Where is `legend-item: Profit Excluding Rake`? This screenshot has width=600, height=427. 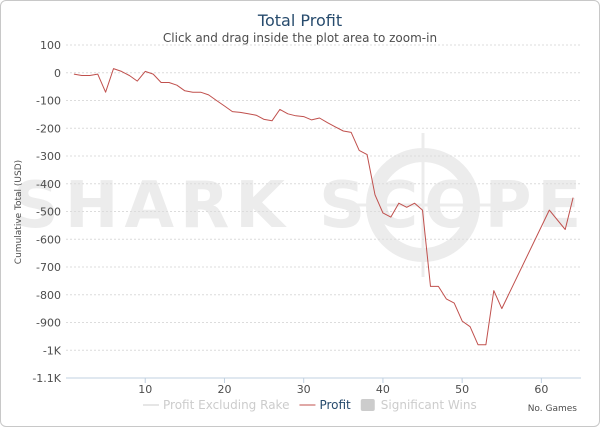
legend-item: Profit Excluding Rake is located at coordinates (216, 405).